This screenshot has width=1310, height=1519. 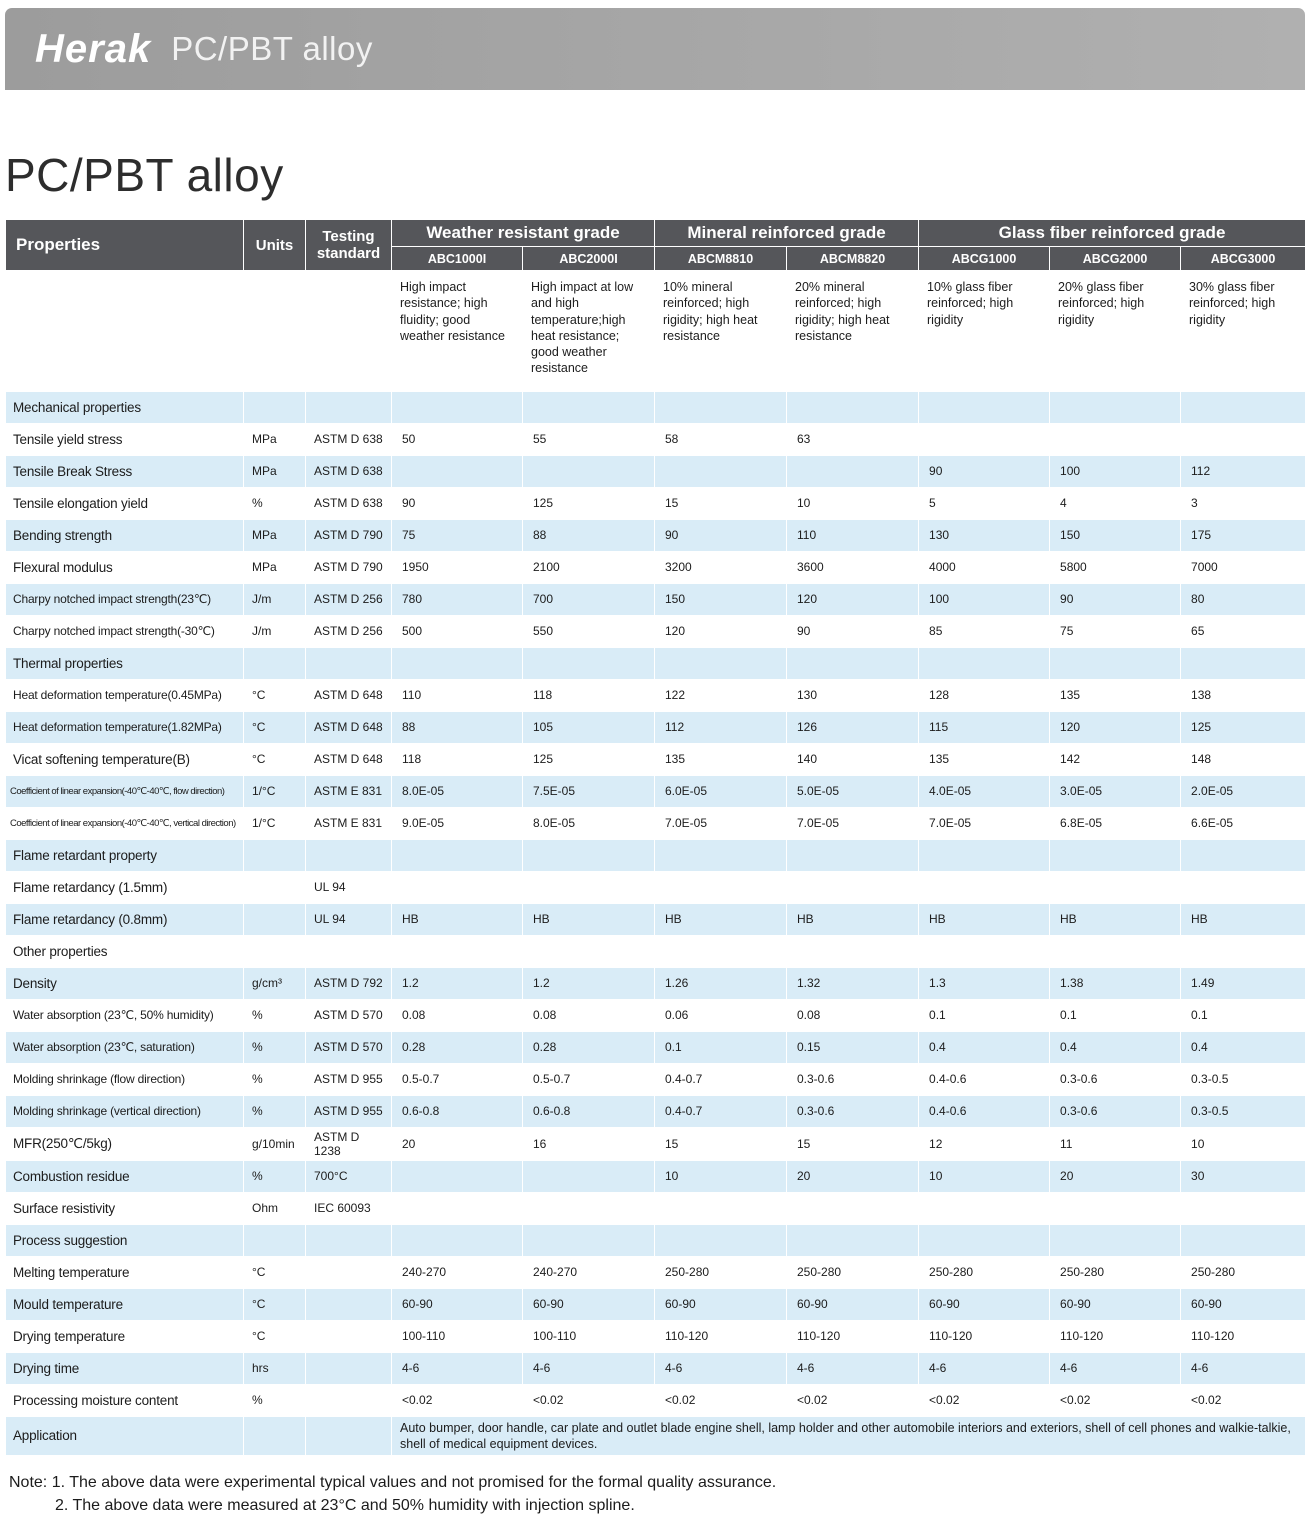 I want to click on property-name: Heat deformation temperature(0.45MPa), so click(x=124, y=695).